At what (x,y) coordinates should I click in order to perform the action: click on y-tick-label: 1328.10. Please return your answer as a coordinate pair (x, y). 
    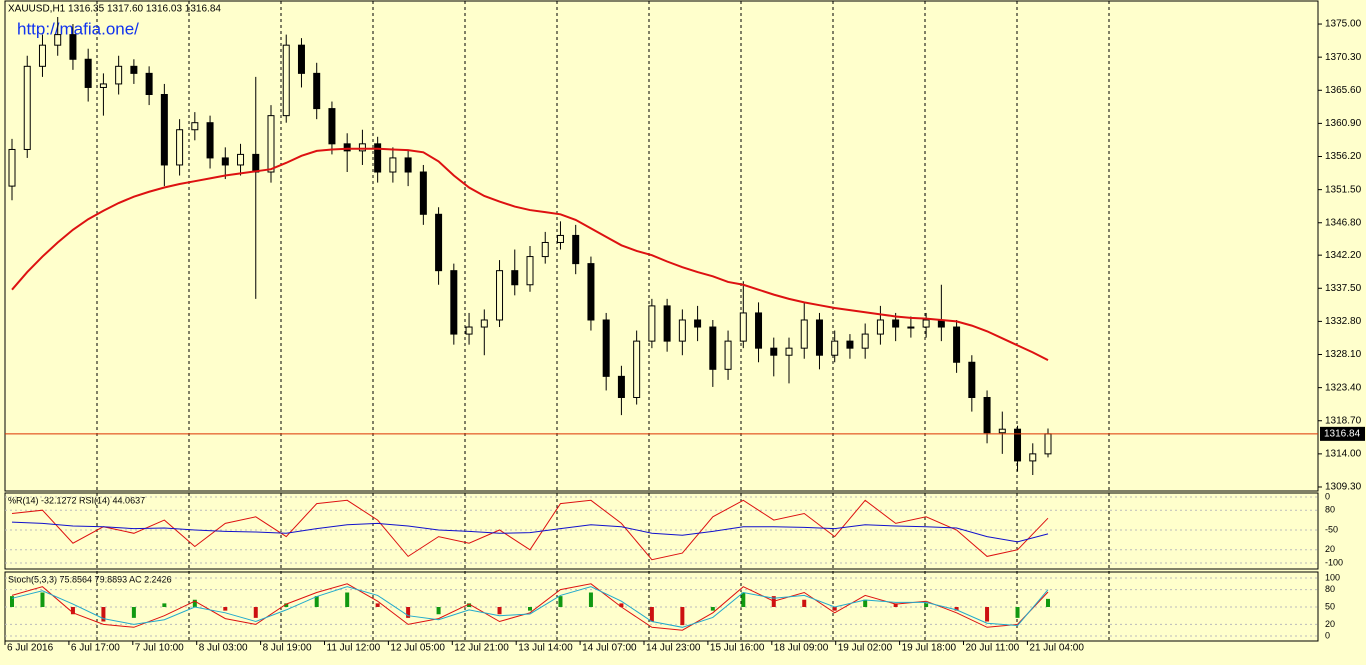
    Looking at the image, I should click on (1343, 354).